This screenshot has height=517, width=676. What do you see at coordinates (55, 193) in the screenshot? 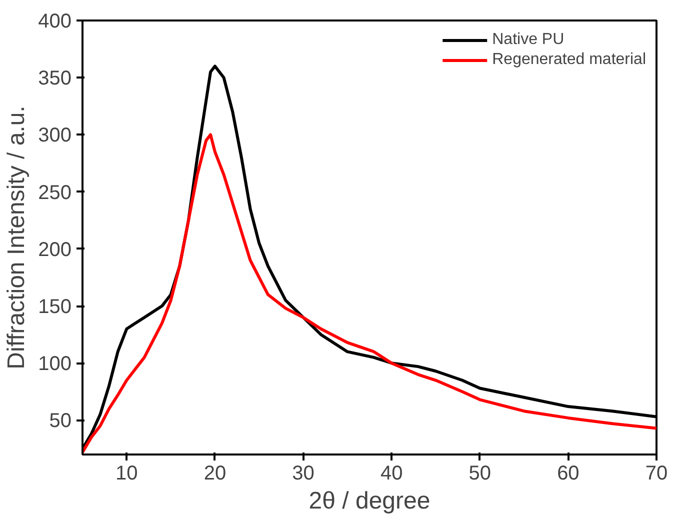
I see `y-tick-label: 250` at bounding box center [55, 193].